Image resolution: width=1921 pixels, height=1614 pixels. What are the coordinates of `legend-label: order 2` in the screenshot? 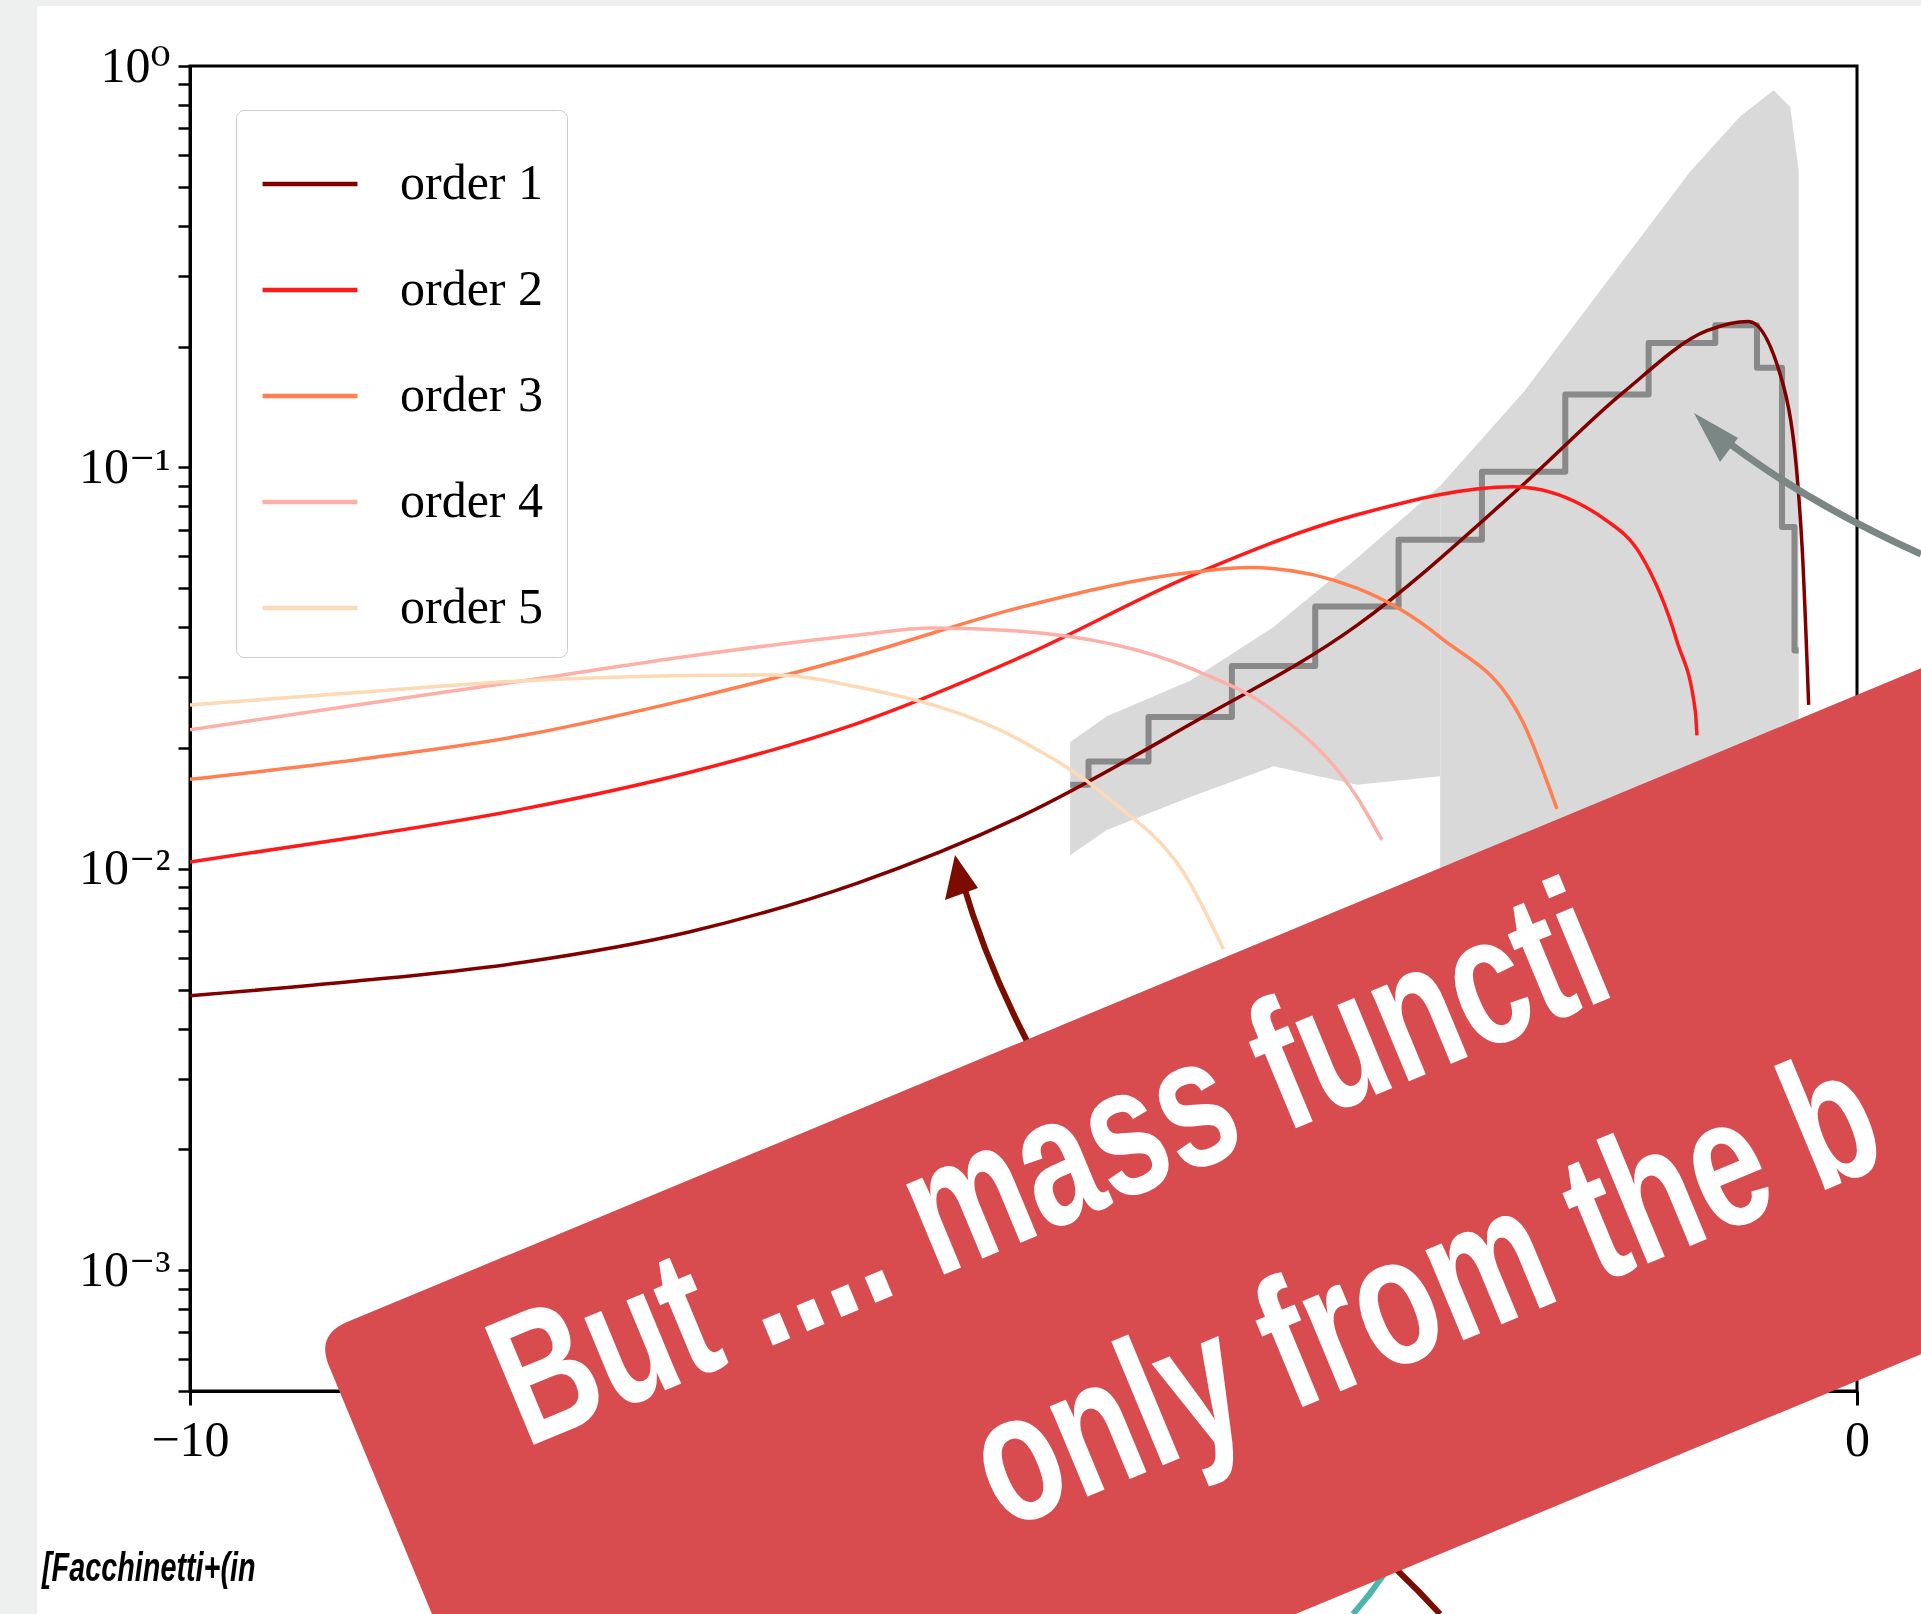 It's located at (471, 288).